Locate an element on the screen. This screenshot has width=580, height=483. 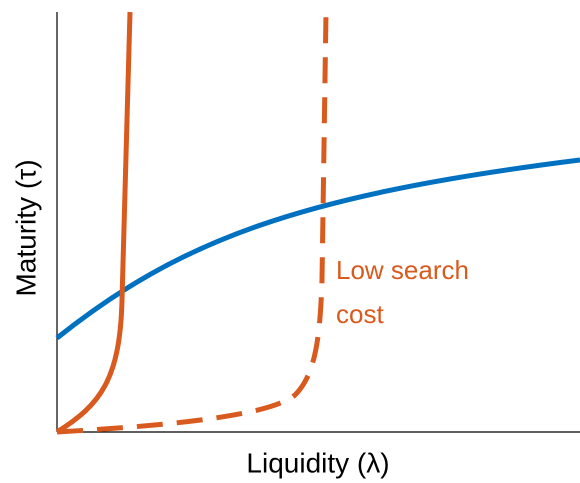
solid-curve is located at coordinates (94, 223).